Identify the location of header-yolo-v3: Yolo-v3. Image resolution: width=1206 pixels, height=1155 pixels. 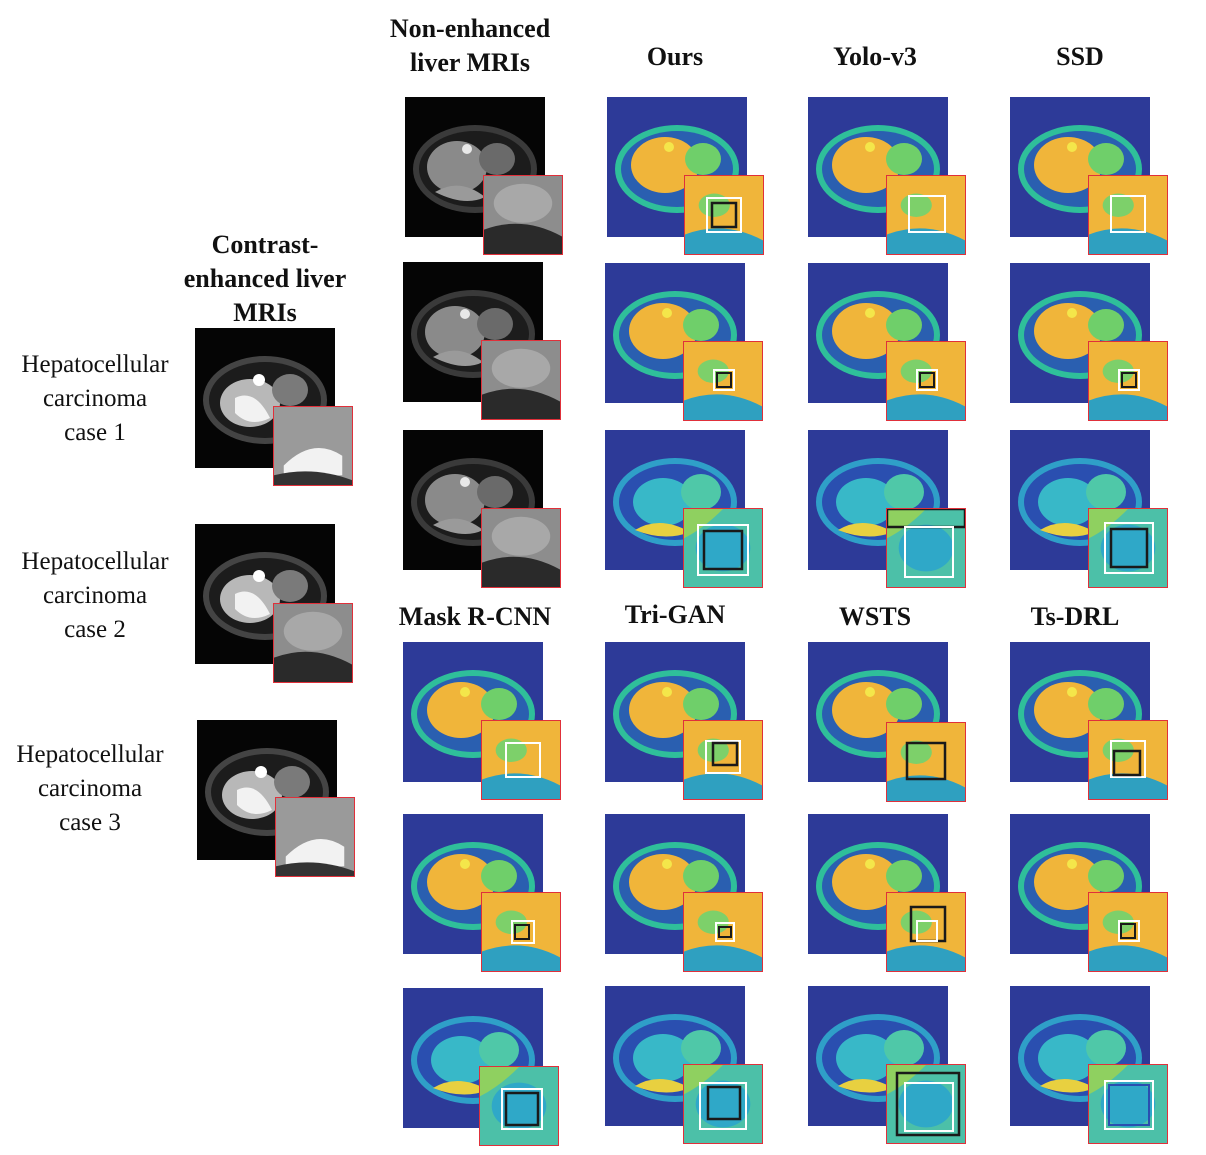
(875, 56).